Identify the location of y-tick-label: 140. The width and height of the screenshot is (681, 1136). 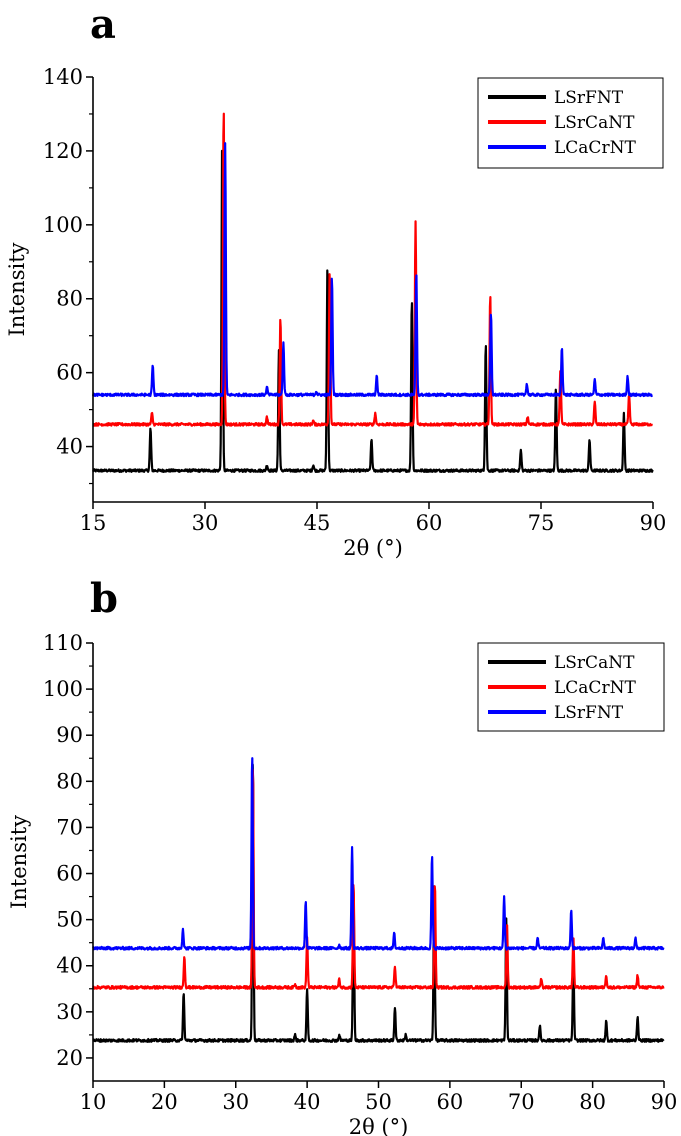
(63, 77).